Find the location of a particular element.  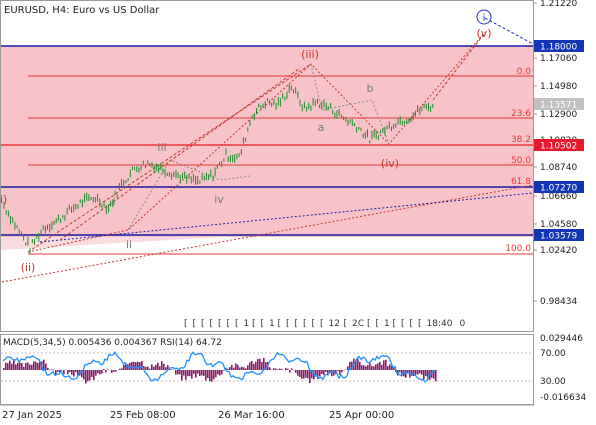

toolbar-fragment: 18:40 is located at coordinates (440, 324).